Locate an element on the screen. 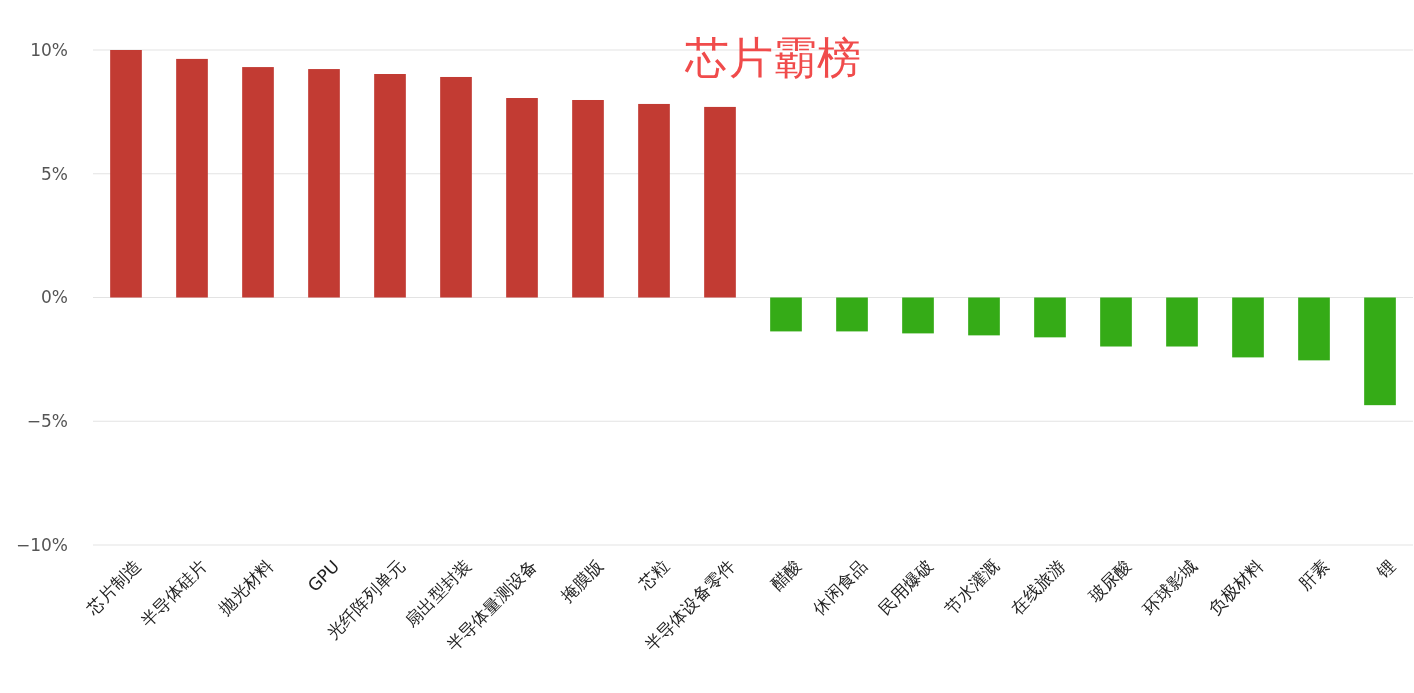  x-tick-label: 肝素 is located at coordinates (1314, 575).